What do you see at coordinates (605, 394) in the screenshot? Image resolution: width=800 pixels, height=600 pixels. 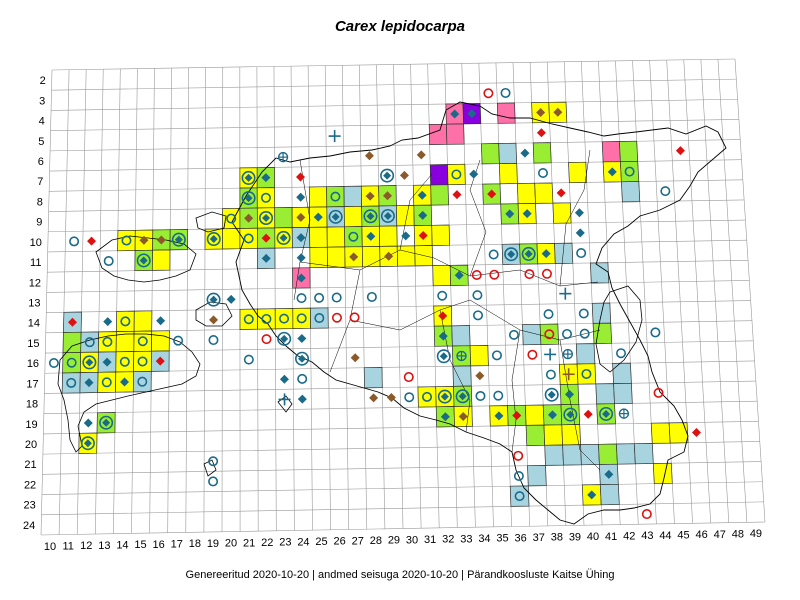 I see `occupied-cell-blue` at bounding box center [605, 394].